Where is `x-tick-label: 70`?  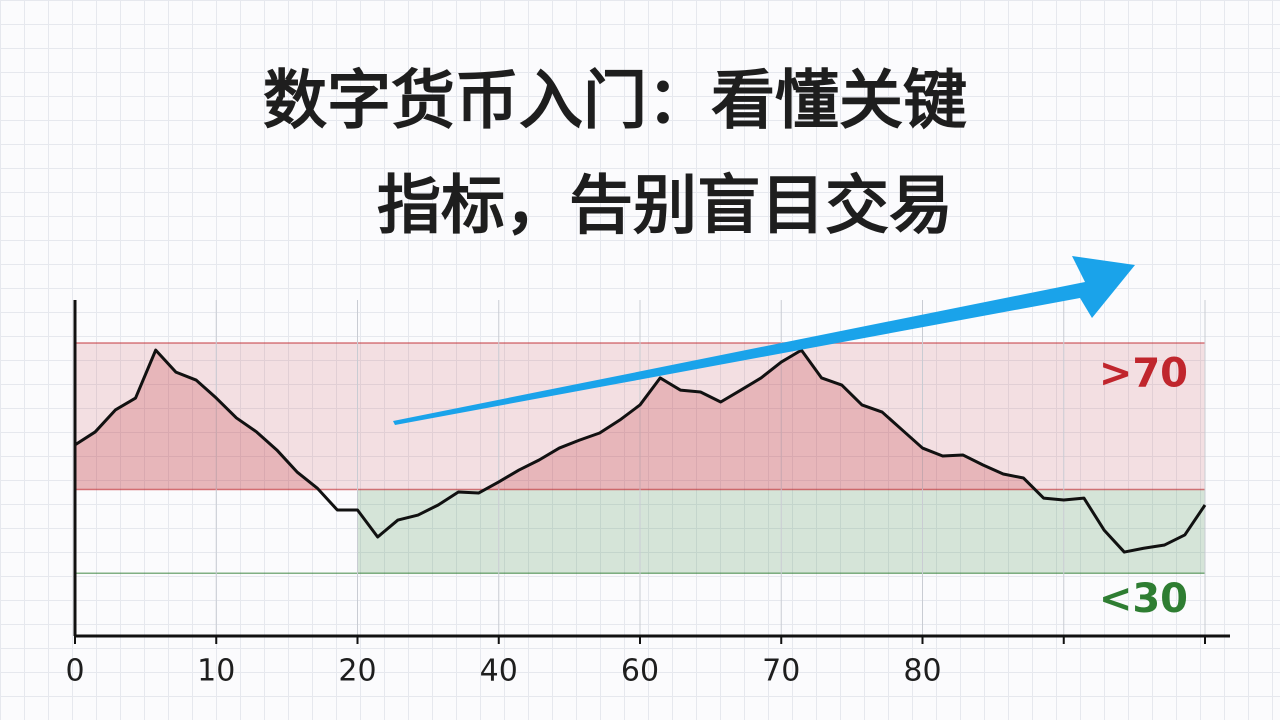
x-tick-label: 70 is located at coordinates (781, 671).